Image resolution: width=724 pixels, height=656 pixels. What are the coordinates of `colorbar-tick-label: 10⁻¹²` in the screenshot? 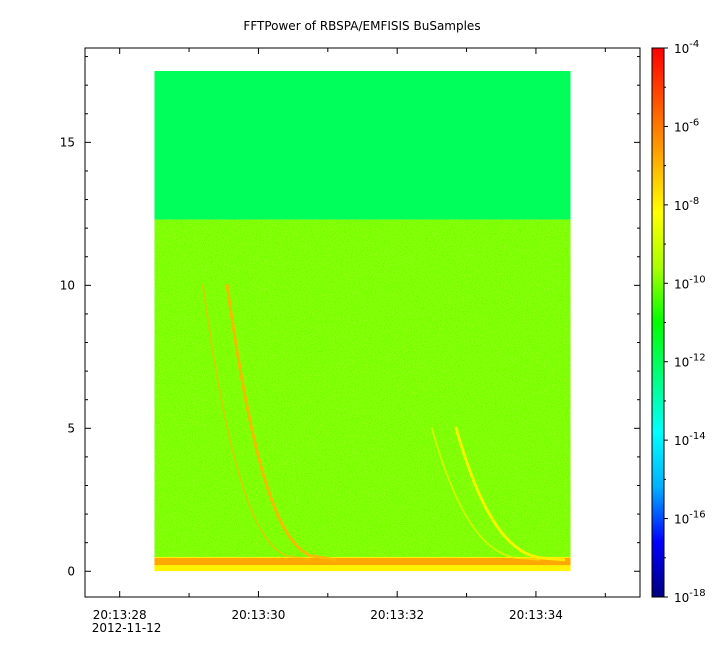 It's located at (690, 361).